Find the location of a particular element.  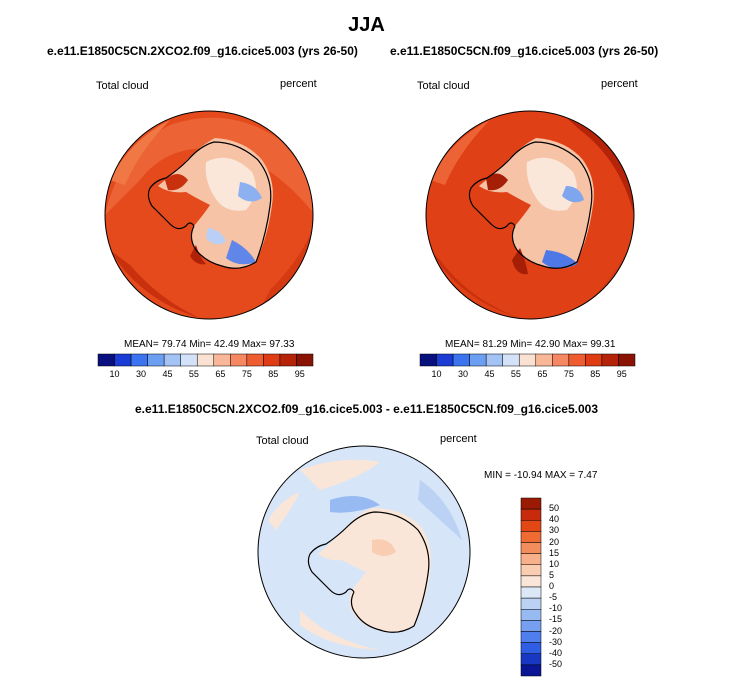

colorbar-difference-tick-label: -15 is located at coordinates (556, 619).